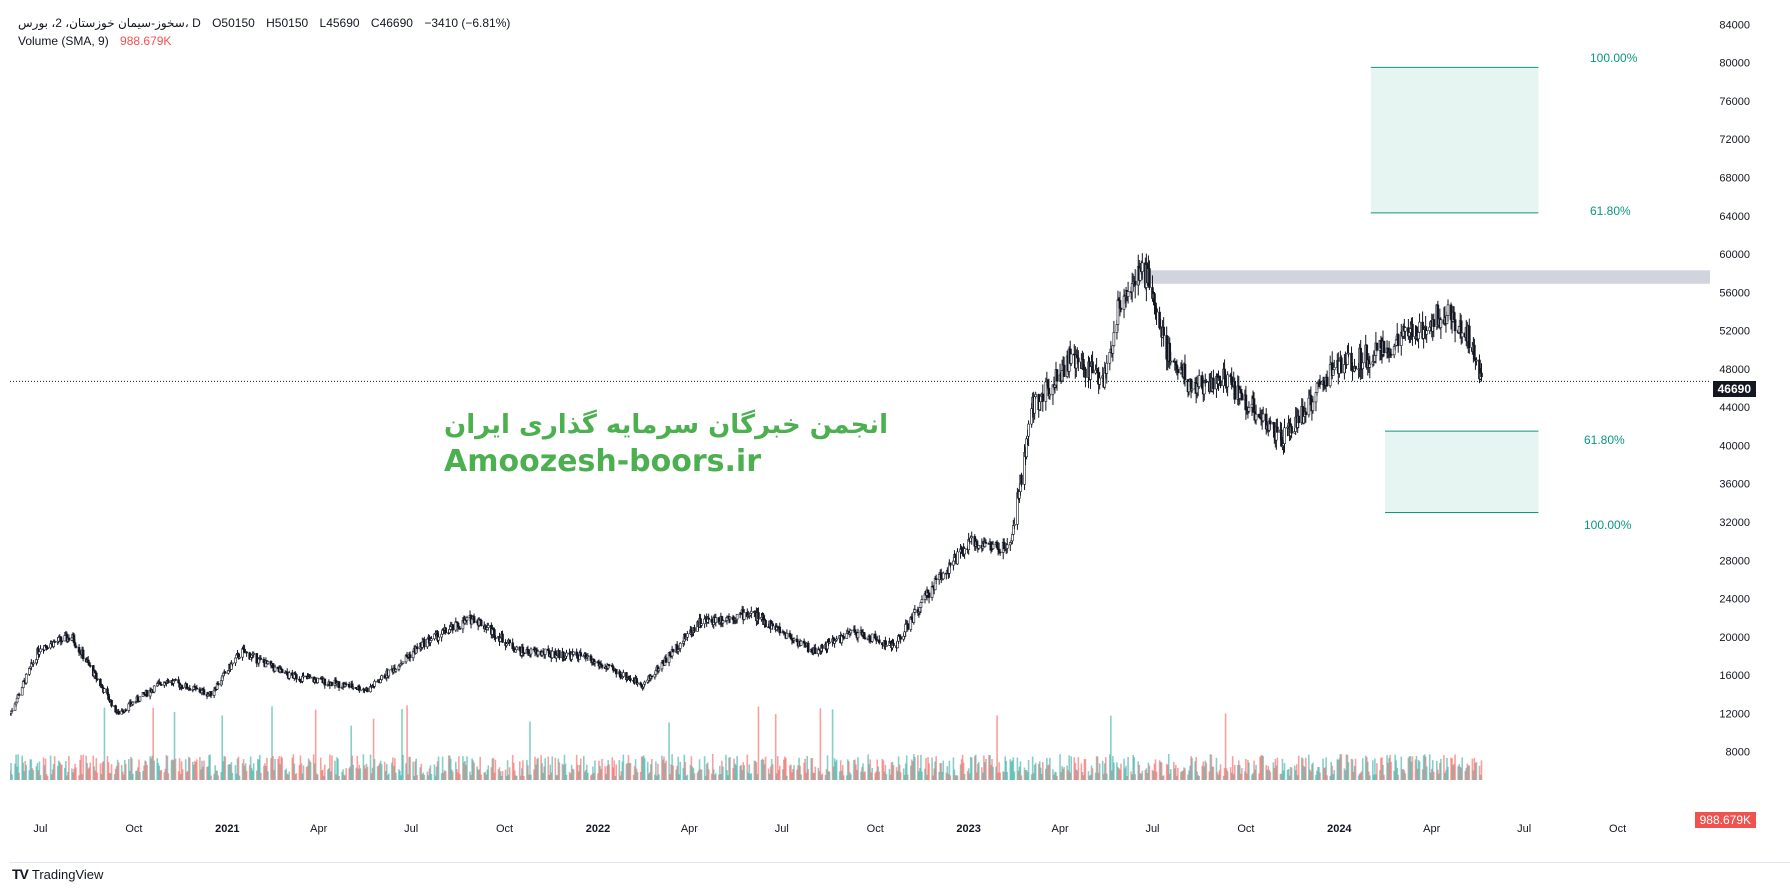  What do you see at coordinates (1454, 140) in the screenshot?
I see `fib-upper-zone` at bounding box center [1454, 140].